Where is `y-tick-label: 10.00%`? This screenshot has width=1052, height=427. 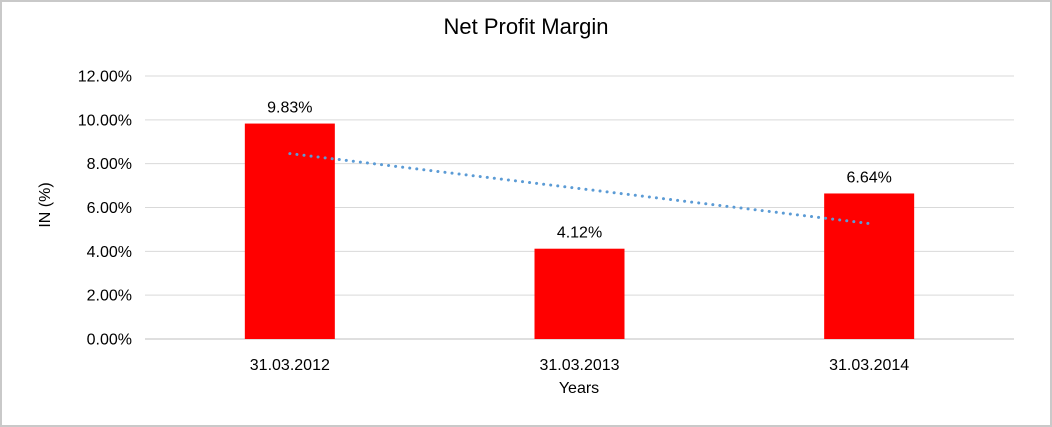
y-tick-label: 10.00% is located at coordinates (105, 120).